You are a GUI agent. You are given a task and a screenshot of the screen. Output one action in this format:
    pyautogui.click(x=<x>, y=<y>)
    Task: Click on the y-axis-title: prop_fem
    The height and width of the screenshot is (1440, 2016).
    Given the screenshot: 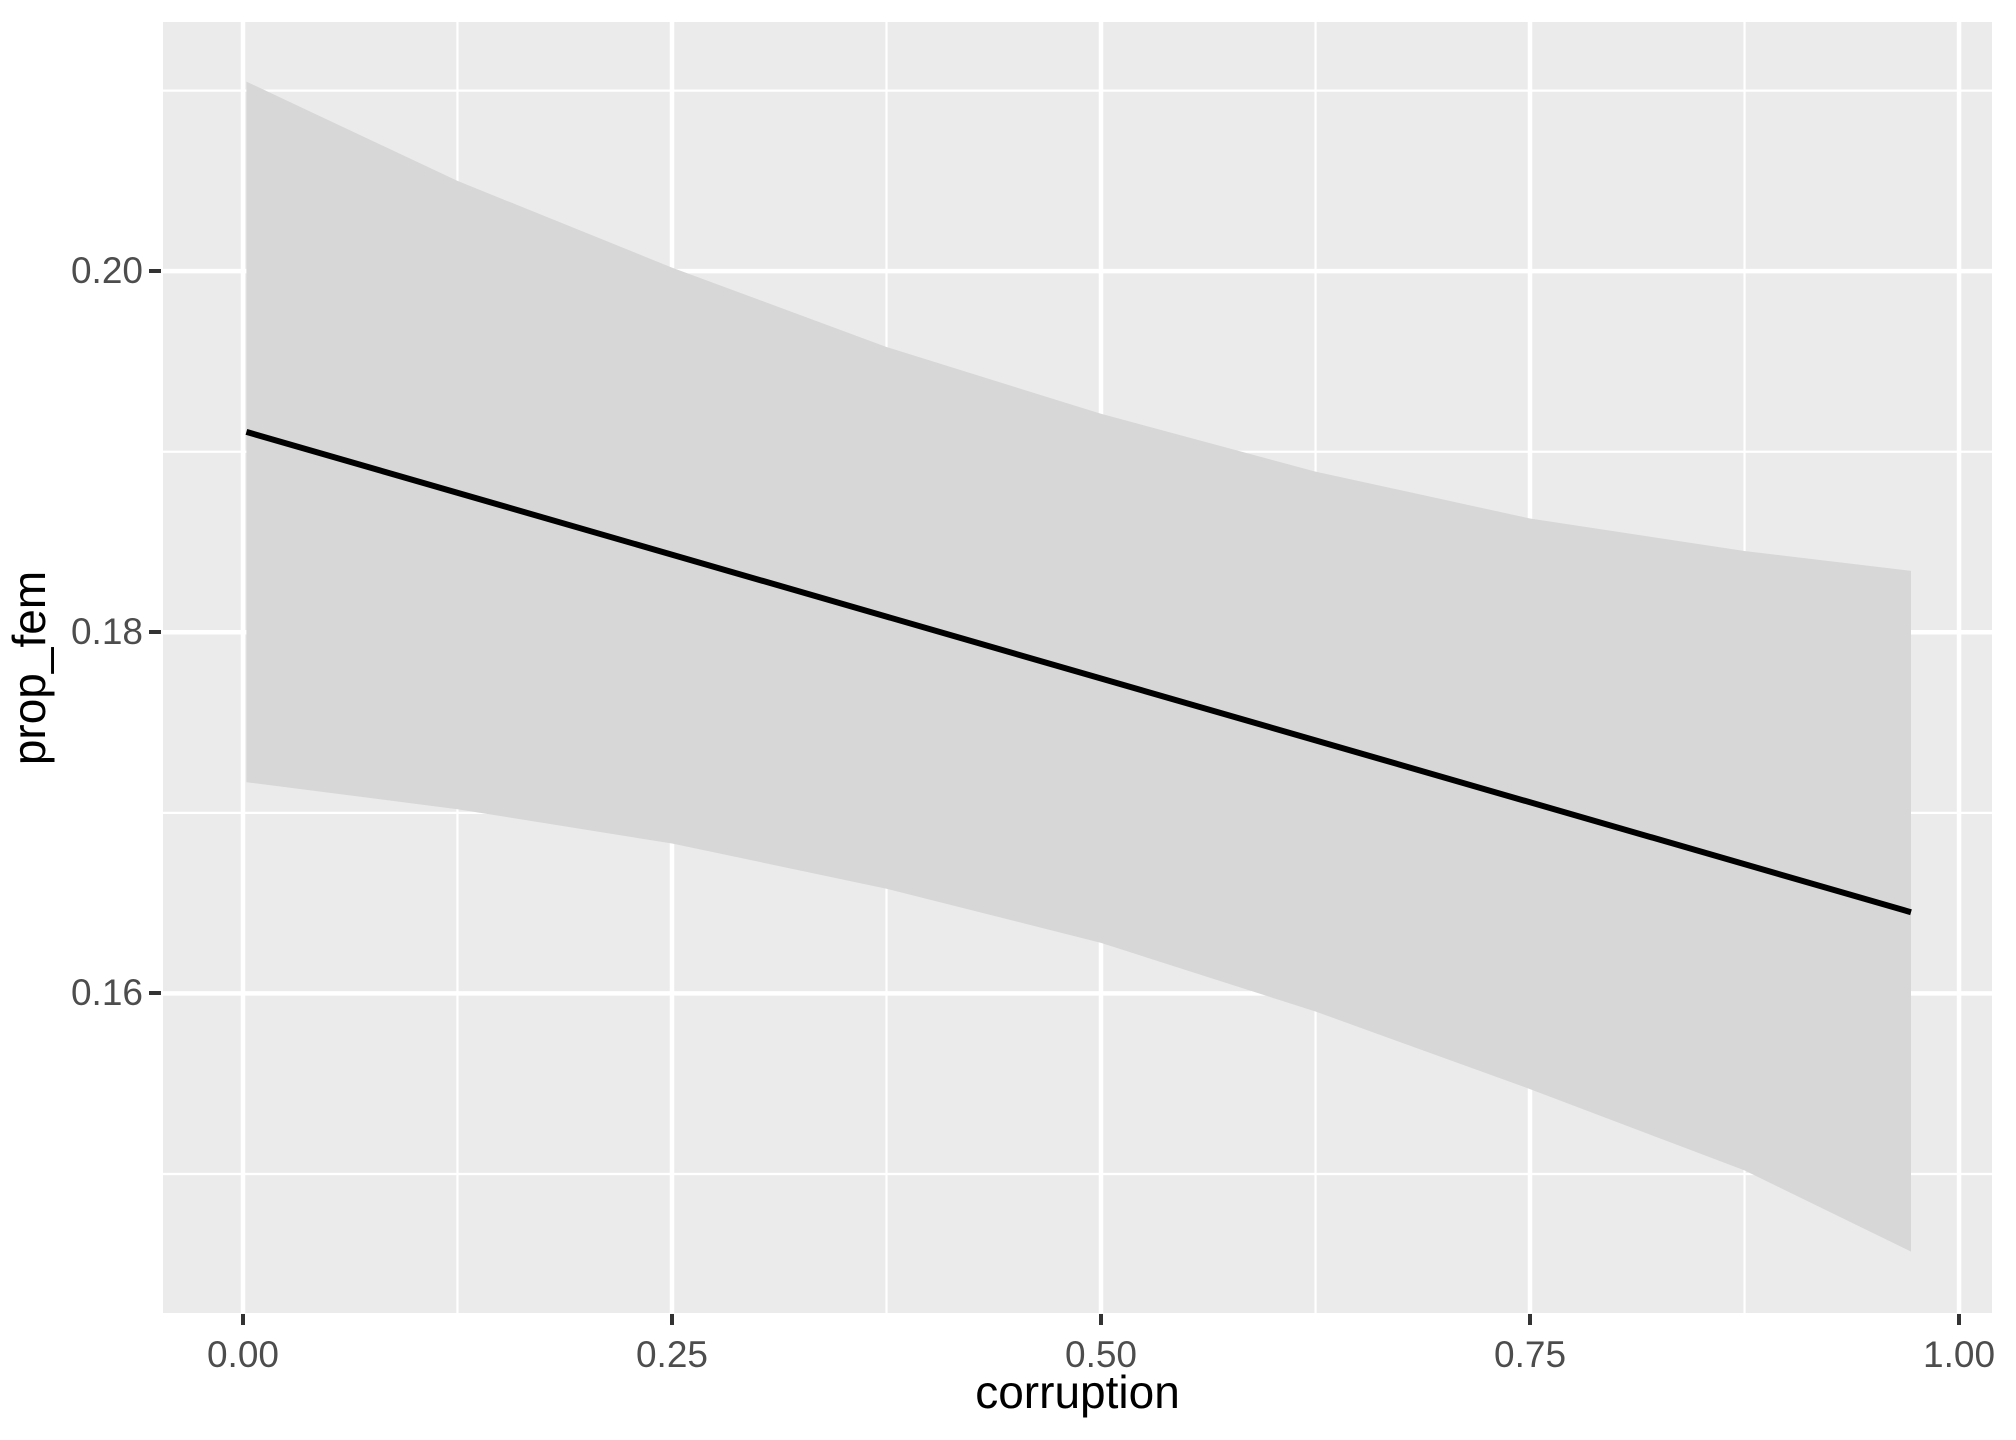 What is the action you would take?
    pyautogui.click(x=29, y=667)
    